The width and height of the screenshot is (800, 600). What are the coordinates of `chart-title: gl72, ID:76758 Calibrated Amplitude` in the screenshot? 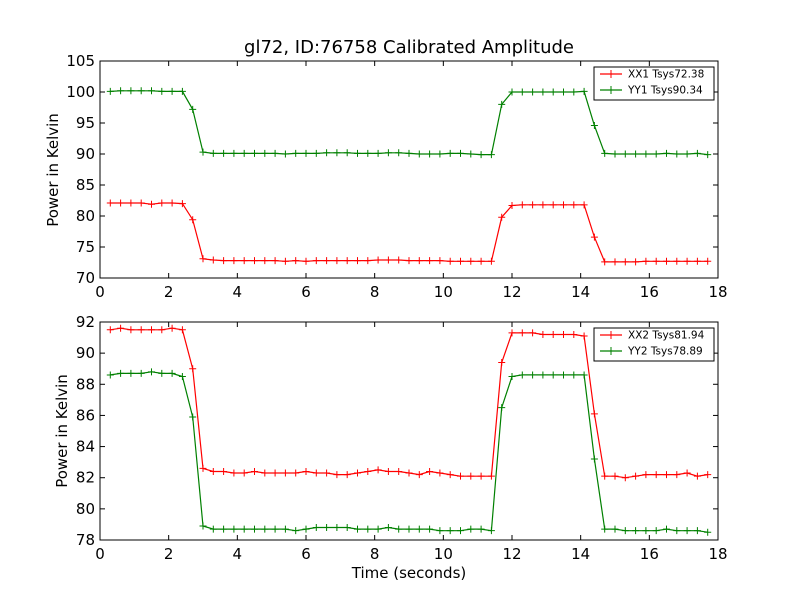 It's located at (409, 47).